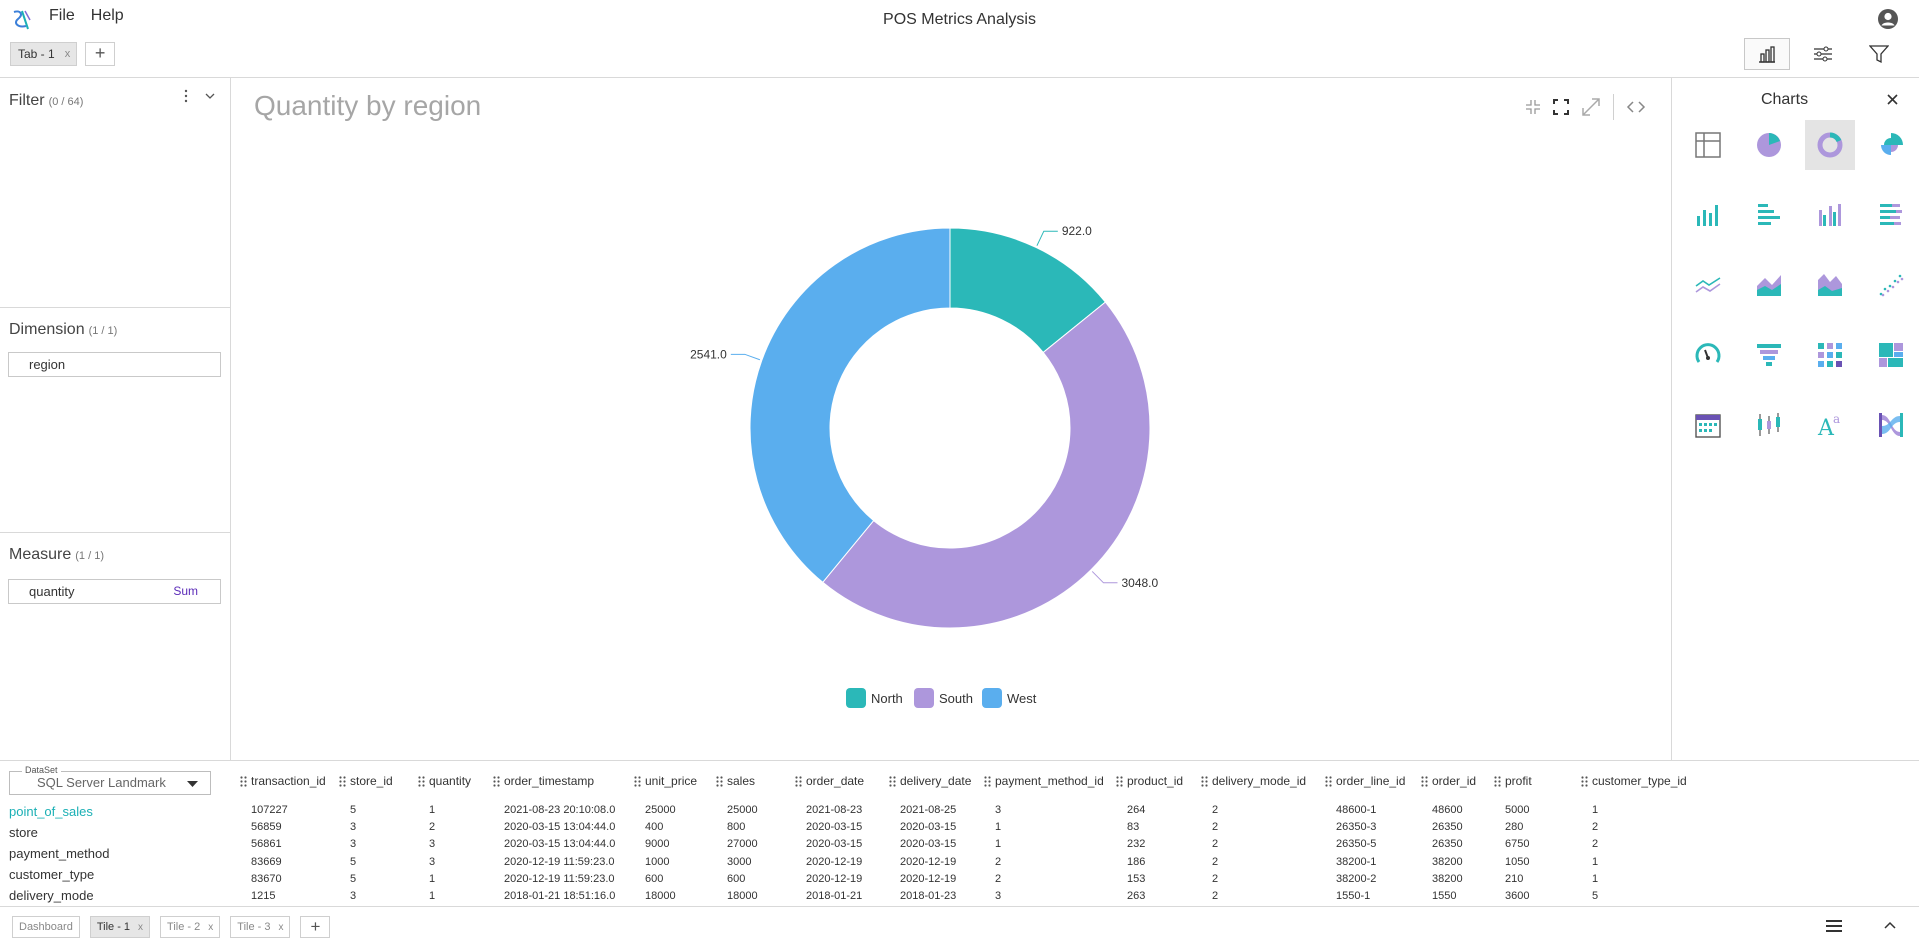 Image resolution: width=1919 pixels, height=946 pixels. I want to click on chart-type-treemap, so click(1891, 355).